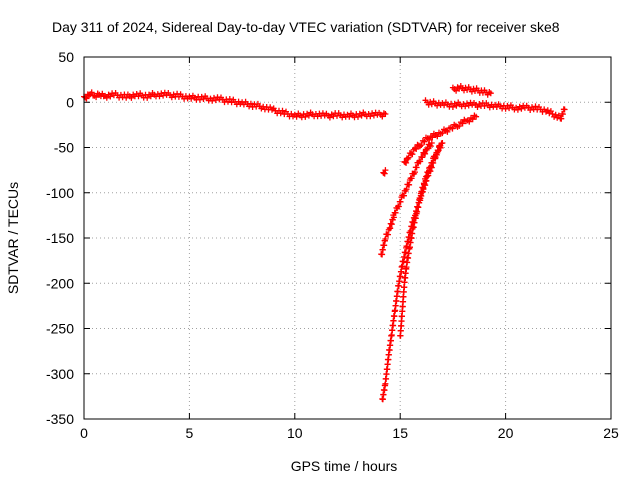  I want to click on series-main-trace, so click(235, 105).